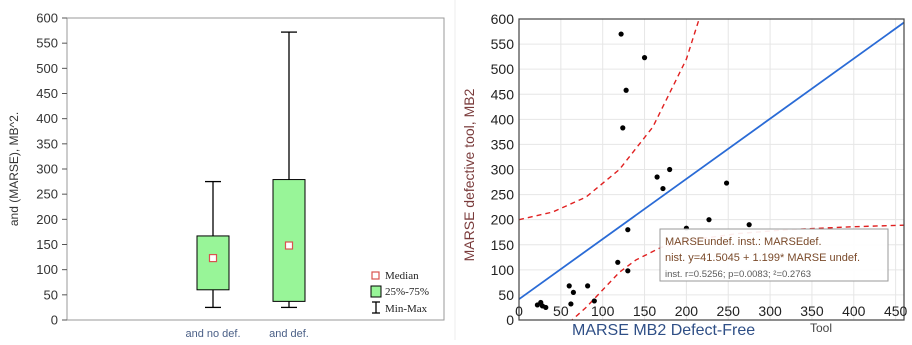  Describe the element at coordinates (376, 291) in the screenshot. I see `box-range-legend-icon` at that location.